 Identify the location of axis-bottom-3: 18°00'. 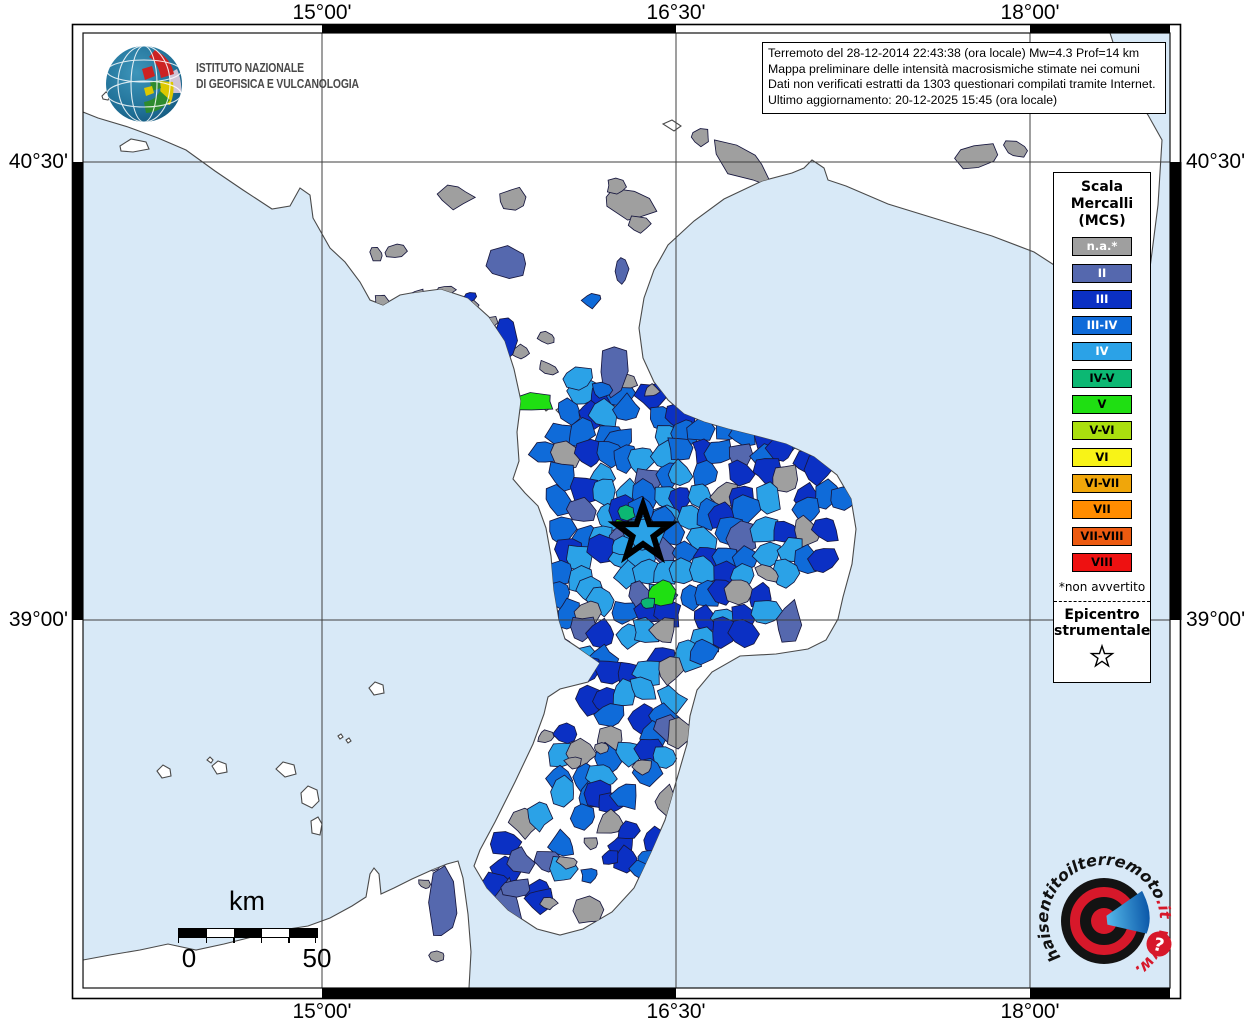
(1030, 1011).